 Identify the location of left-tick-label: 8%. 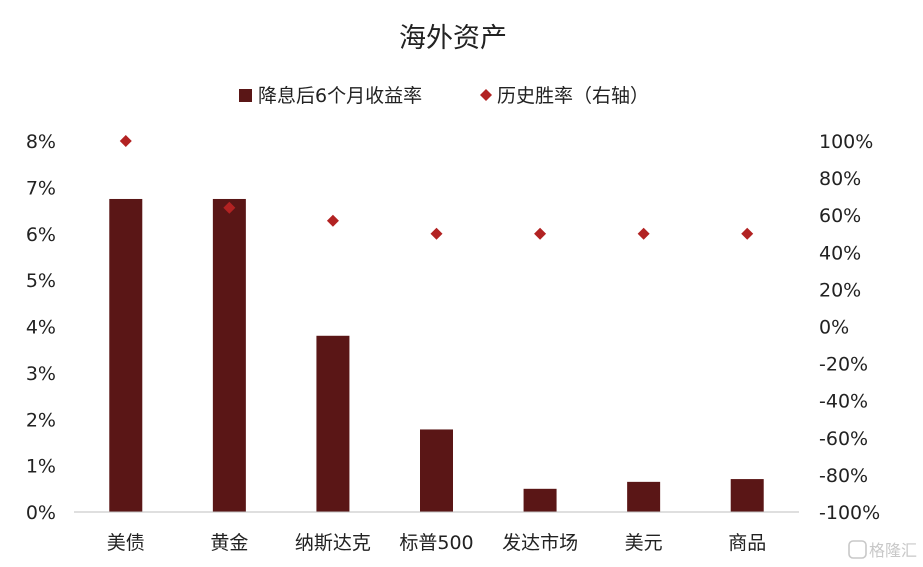
(41, 142).